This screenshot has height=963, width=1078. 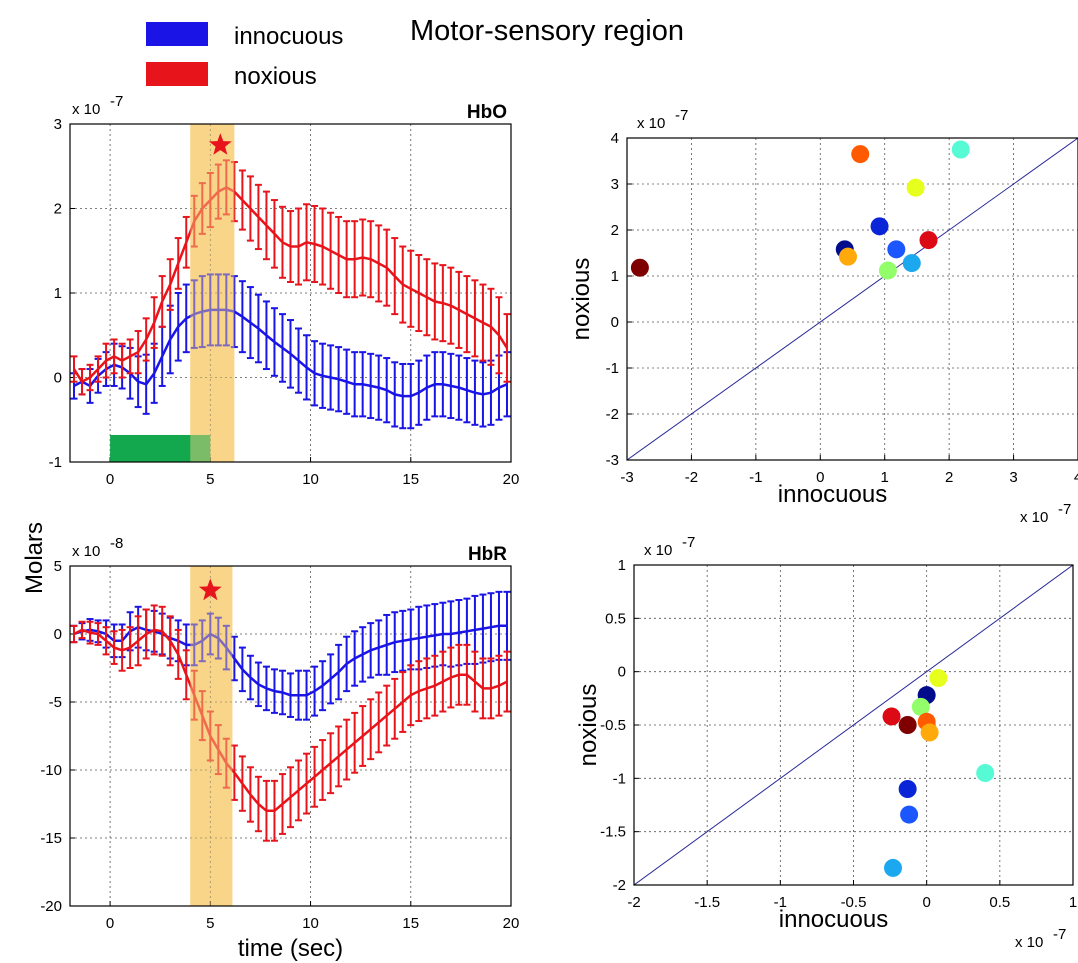 I want to click on y-scale-exponent: -7, so click(x=116, y=101).